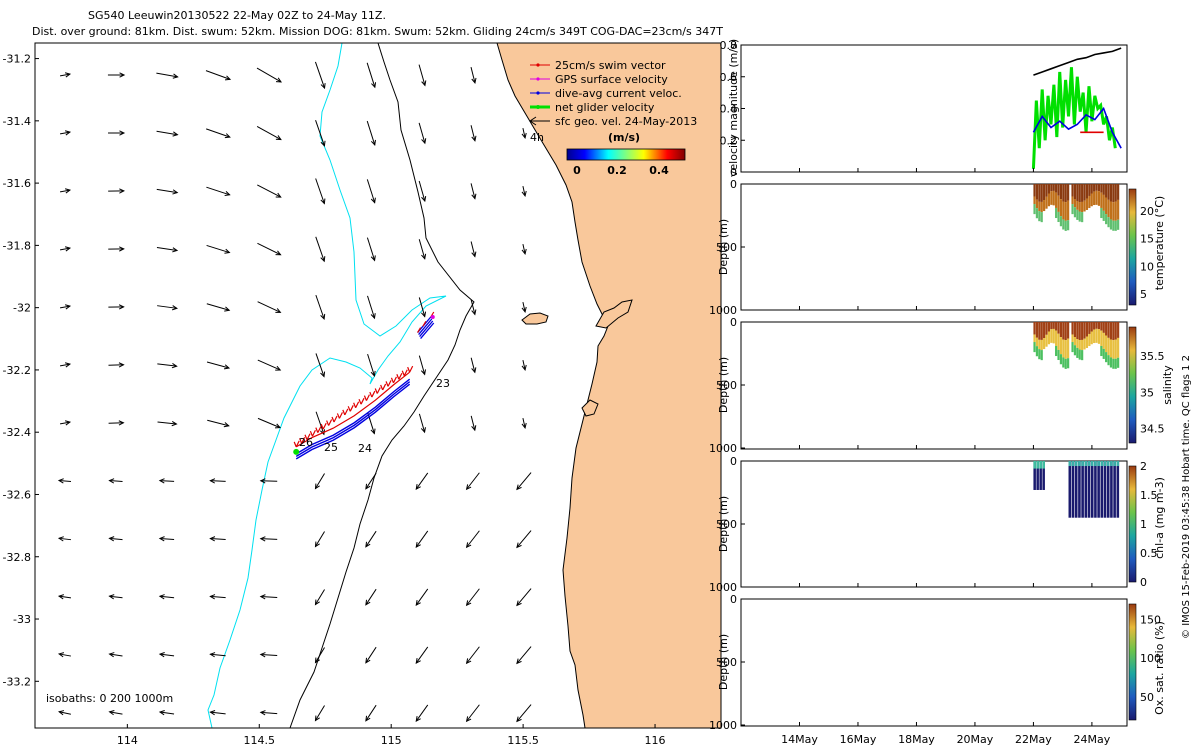 The height and width of the screenshot is (754, 1200). I want to click on colorbar-tick-label: 1.5, so click(1149, 495).